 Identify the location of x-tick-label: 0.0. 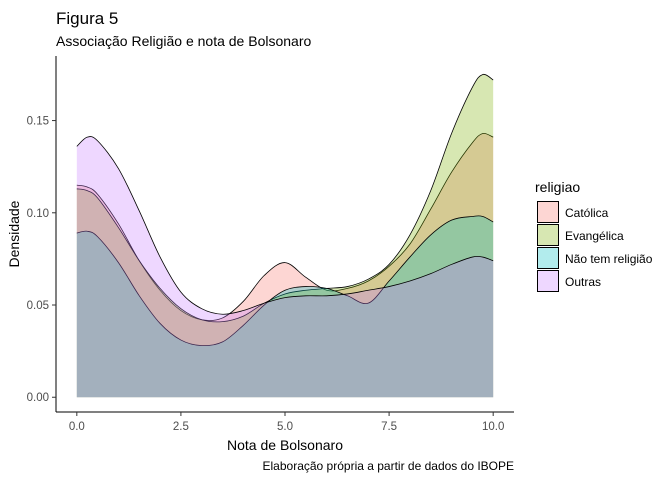
(77, 427).